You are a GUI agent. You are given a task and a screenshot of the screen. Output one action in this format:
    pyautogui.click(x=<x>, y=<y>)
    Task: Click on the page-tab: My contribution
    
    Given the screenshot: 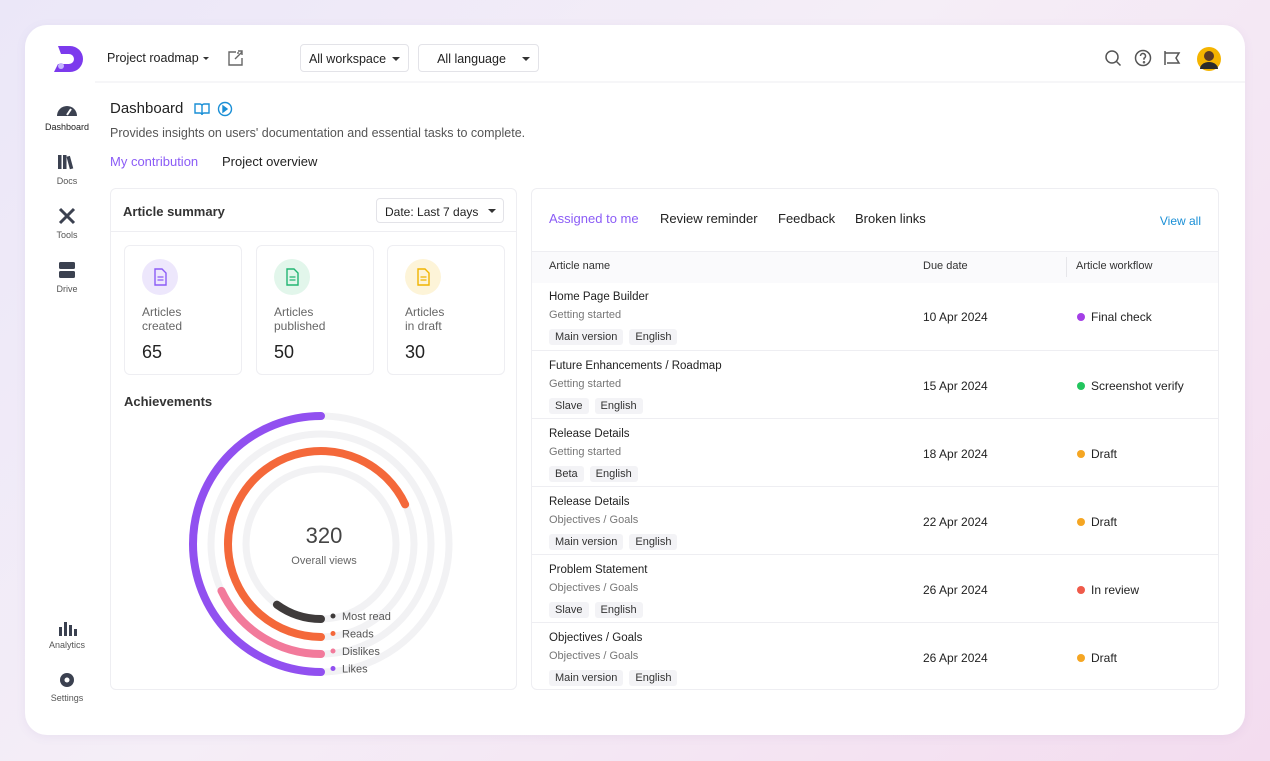 What is the action you would take?
    pyautogui.click(x=154, y=161)
    